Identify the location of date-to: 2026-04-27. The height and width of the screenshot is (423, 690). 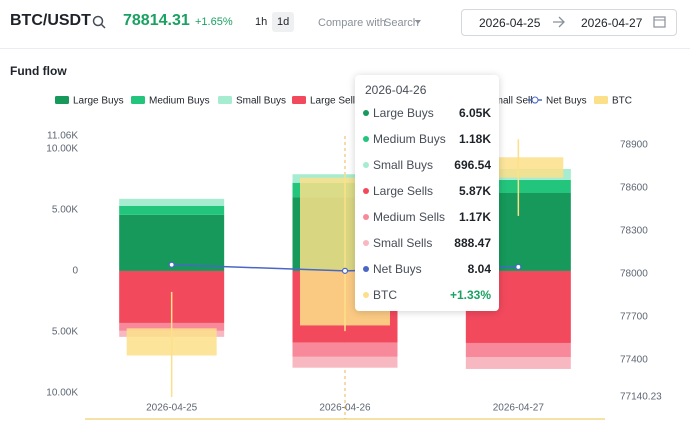
(612, 23).